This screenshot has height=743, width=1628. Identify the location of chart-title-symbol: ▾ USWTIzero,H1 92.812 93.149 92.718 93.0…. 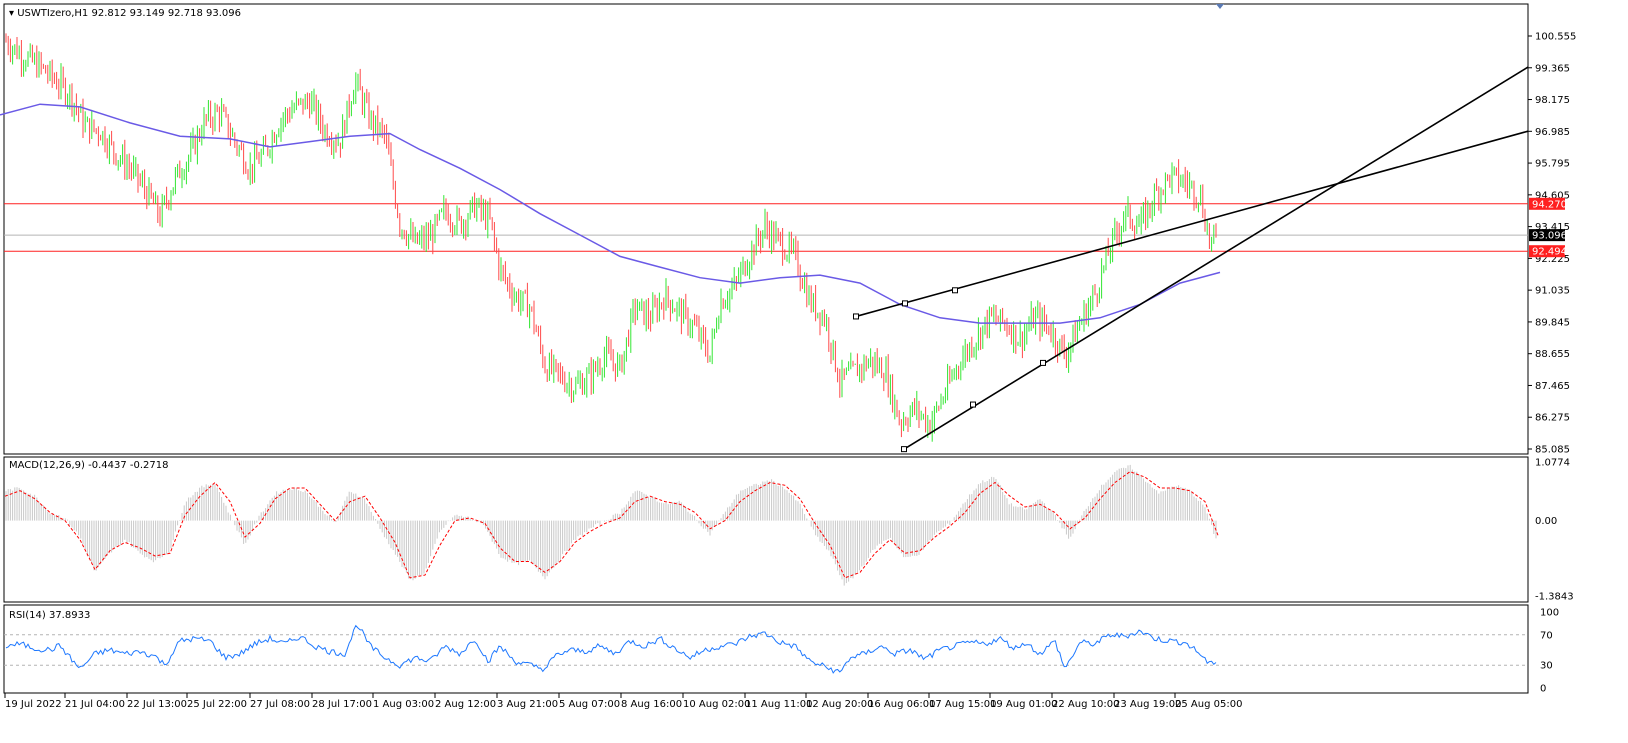
(125, 13).